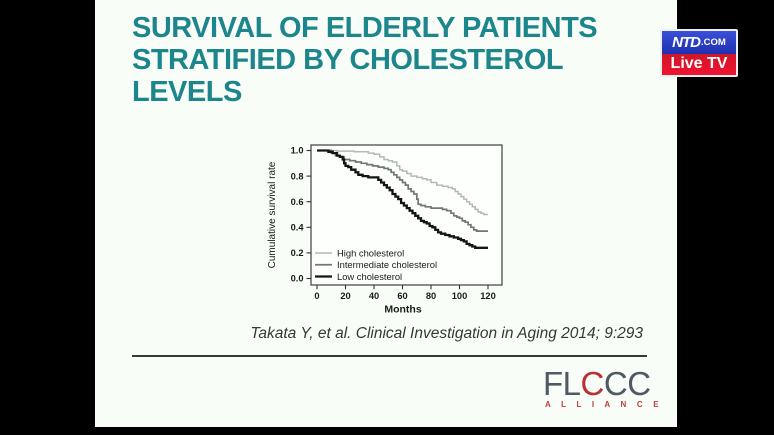 This screenshot has height=435, width=774. What do you see at coordinates (297, 176) in the screenshot?
I see `y-tick-label: 0.8` at bounding box center [297, 176].